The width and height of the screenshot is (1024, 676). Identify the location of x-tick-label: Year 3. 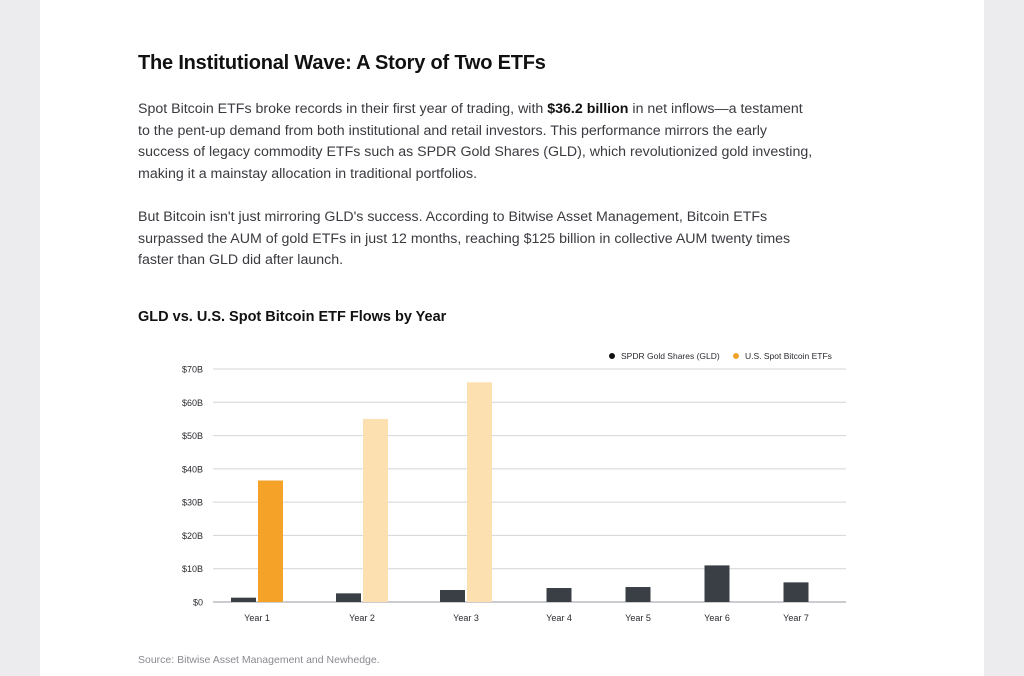
(466, 618).